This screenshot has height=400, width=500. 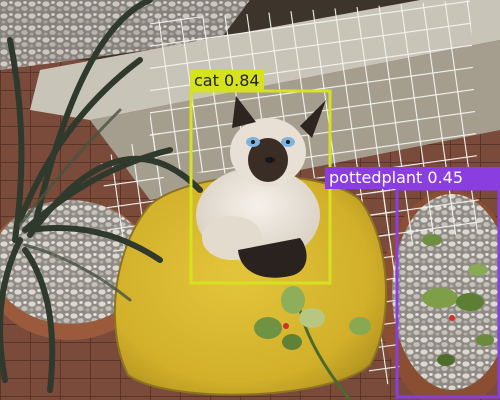 What do you see at coordinates (412, 178) in the screenshot?
I see `pottedplant-detection-label: pottedplant 0.45` at bounding box center [412, 178].